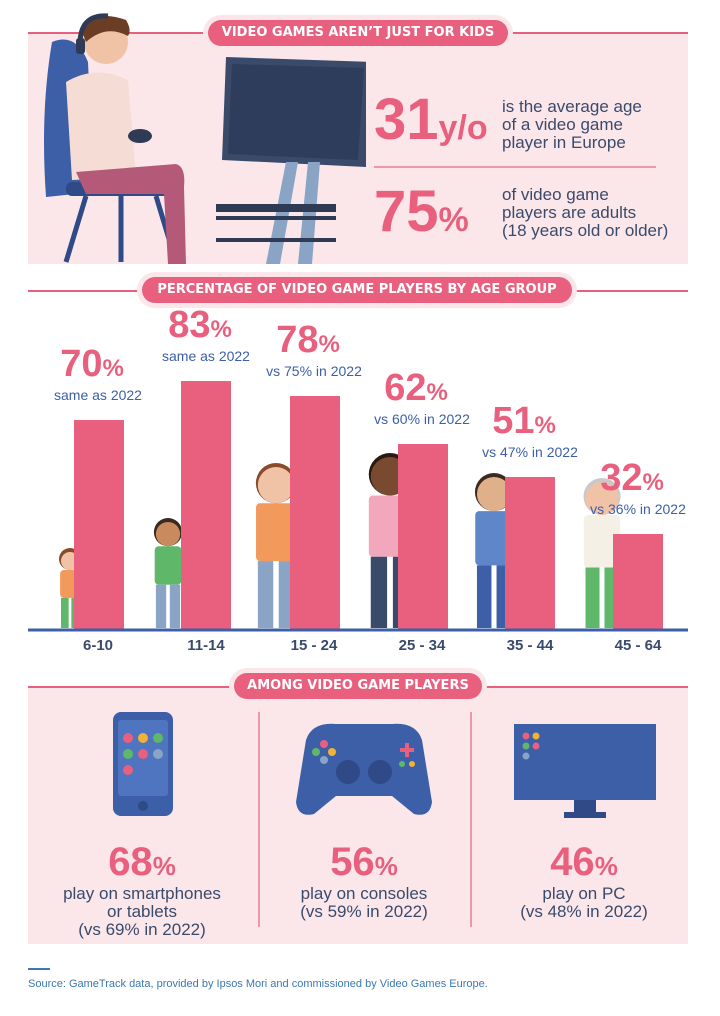 The width and height of the screenshot is (720, 1016). I want to click on stat-adults: 75%, so click(421, 211).